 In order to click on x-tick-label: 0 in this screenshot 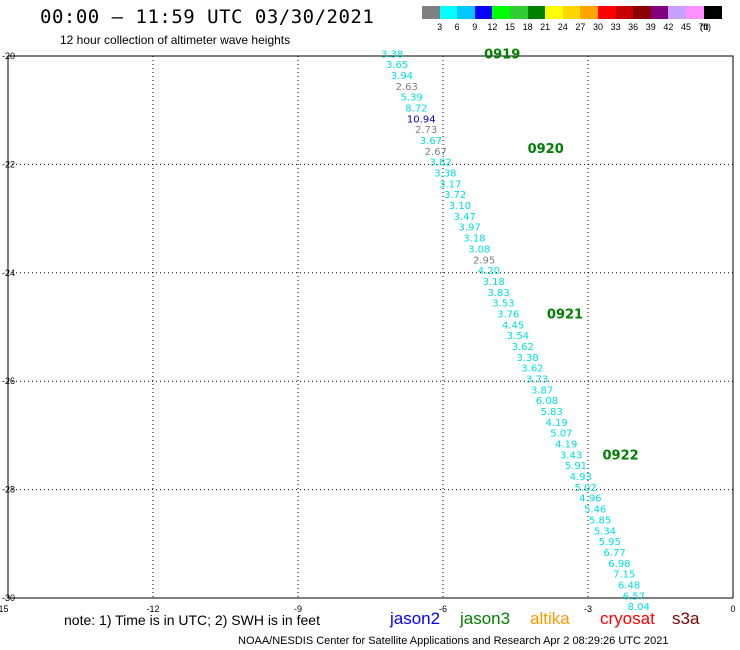, I will do `click(732, 609)`.